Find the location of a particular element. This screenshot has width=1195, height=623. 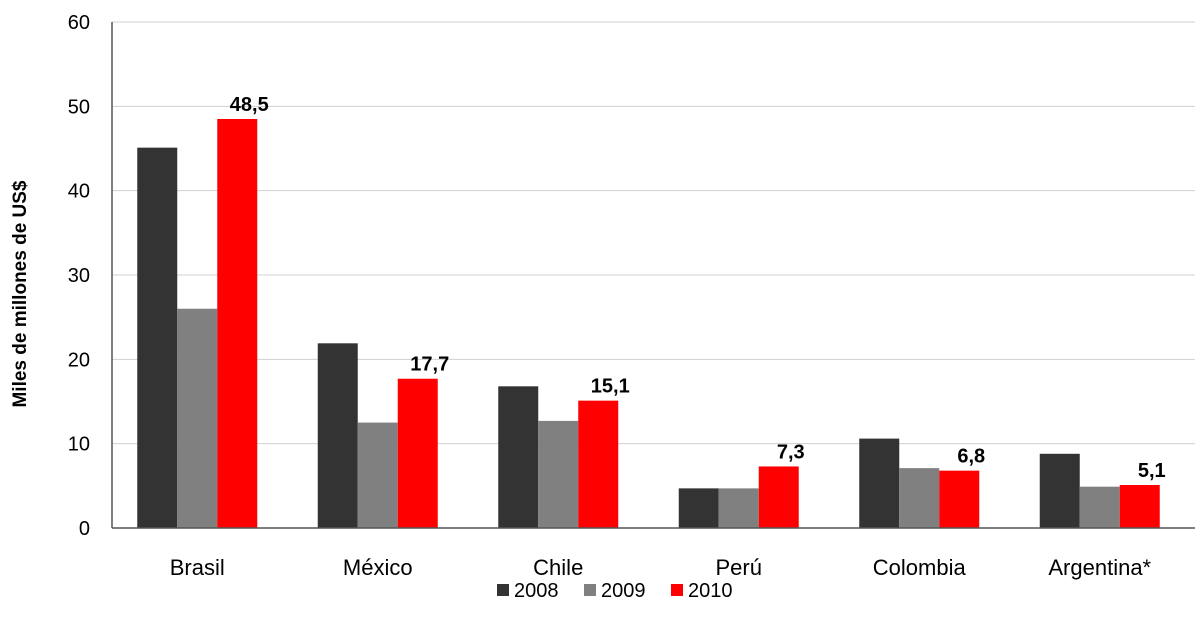

y-axis-ticks: 0 10 20 30 40 50 60 is located at coordinates (79, 276).